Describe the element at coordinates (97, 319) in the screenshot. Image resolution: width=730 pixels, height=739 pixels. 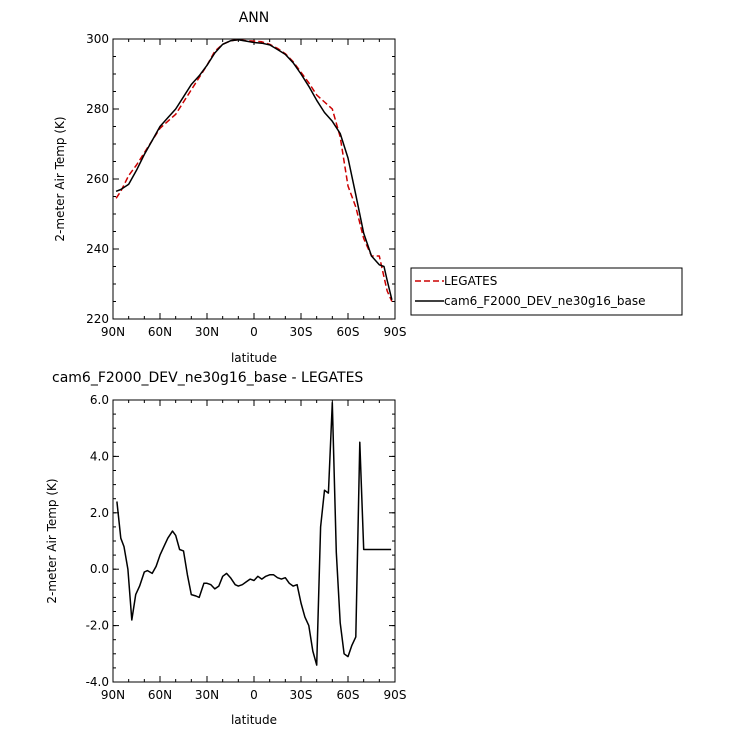
I see `y-tick-label: 220` at that location.